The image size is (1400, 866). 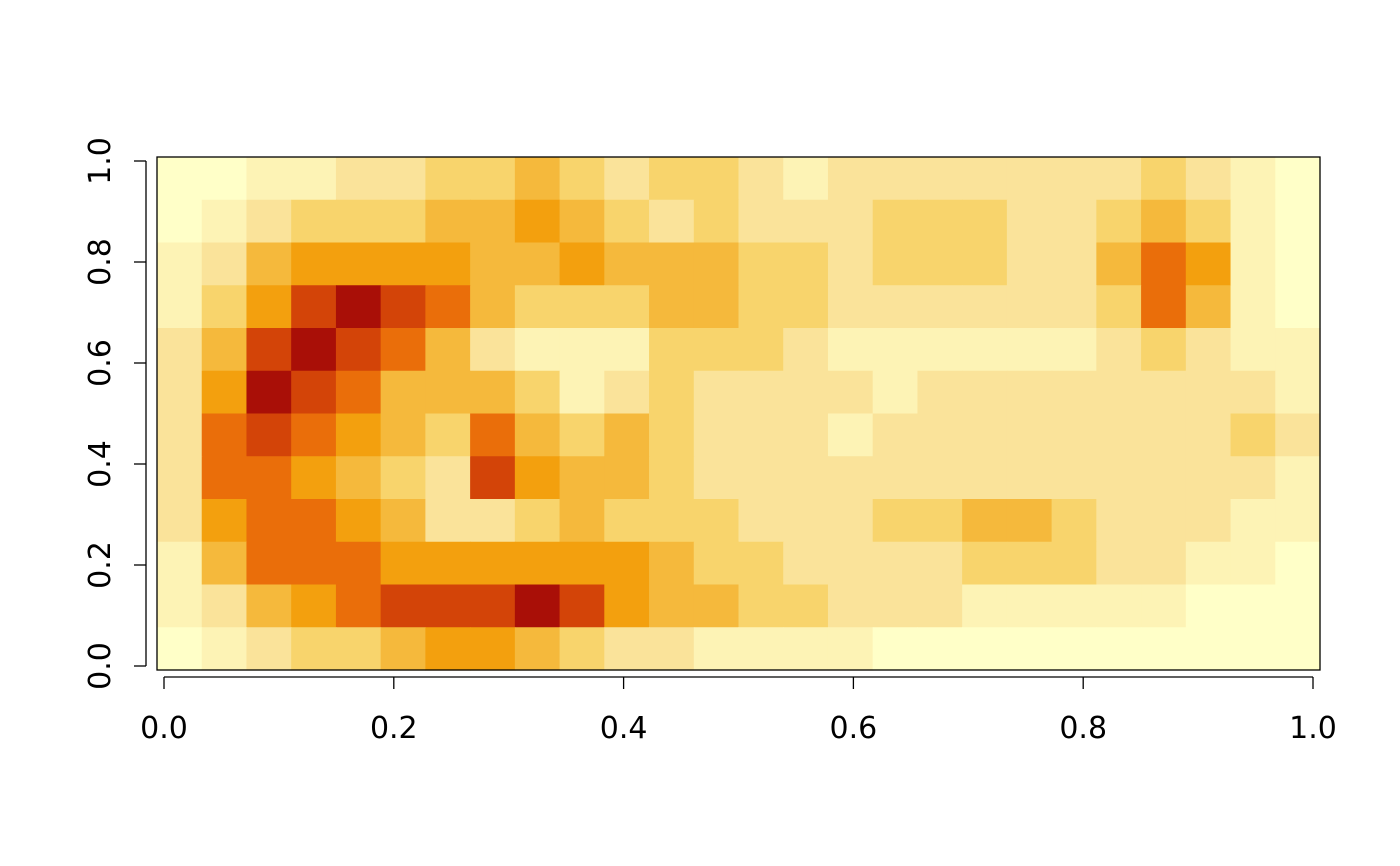 I want to click on x-axis: 0.0 0.2 0.4 0.6 0.8 1.0, so click(x=738, y=711).